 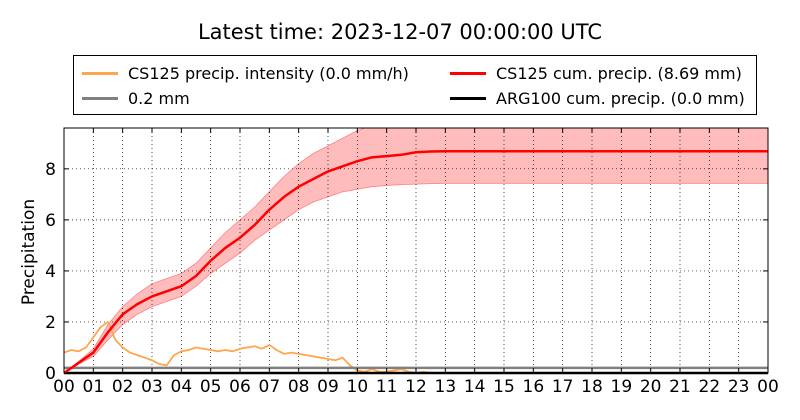 I want to click on x-tick-label: 19, so click(x=622, y=387).